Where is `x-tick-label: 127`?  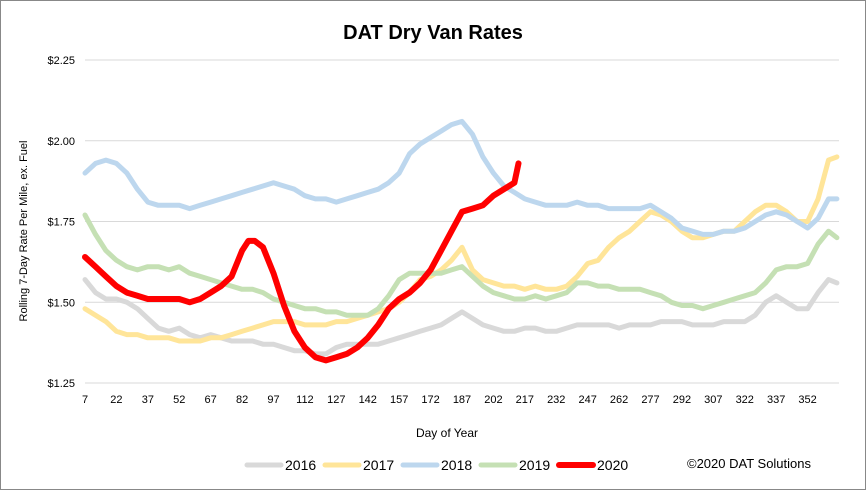
x-tick-label: 127 is located at coordinates (336, 400).